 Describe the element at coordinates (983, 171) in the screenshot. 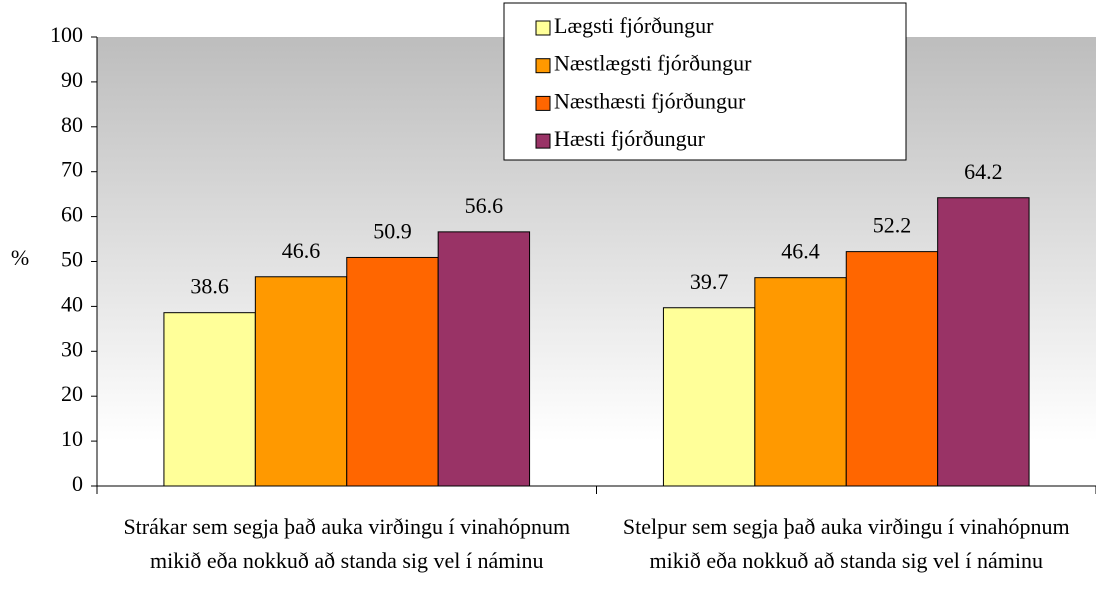

I see `data-label: 64.2` at that location.